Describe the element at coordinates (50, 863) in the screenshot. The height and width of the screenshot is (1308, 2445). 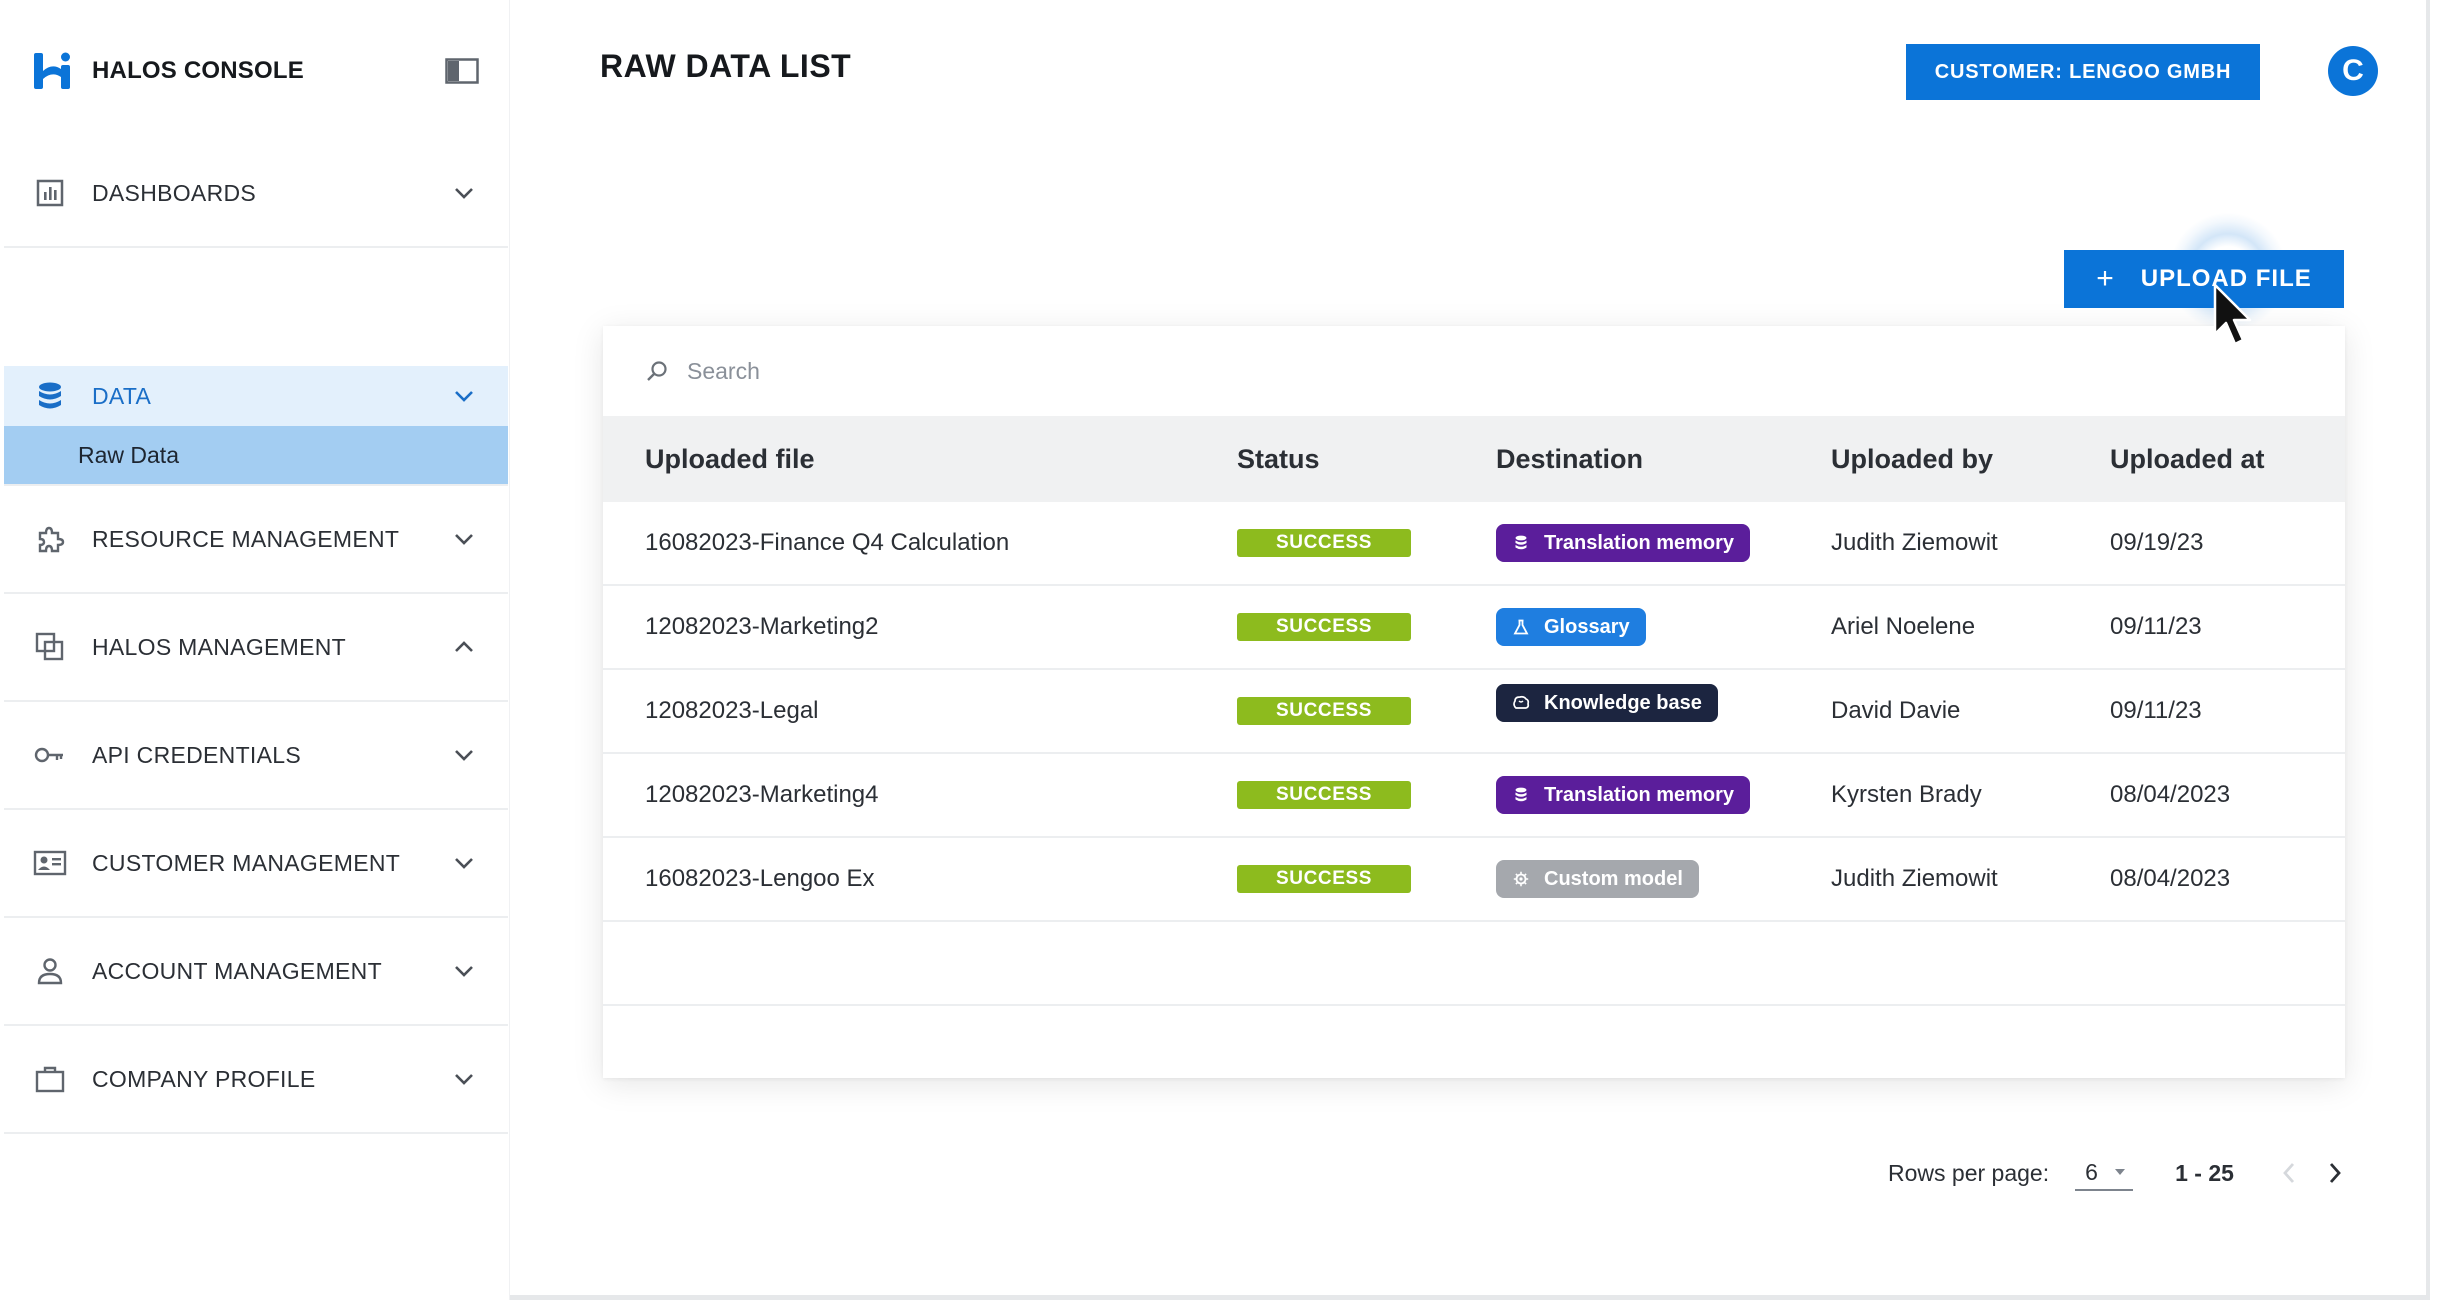
I see `id-card-icon` at that location.